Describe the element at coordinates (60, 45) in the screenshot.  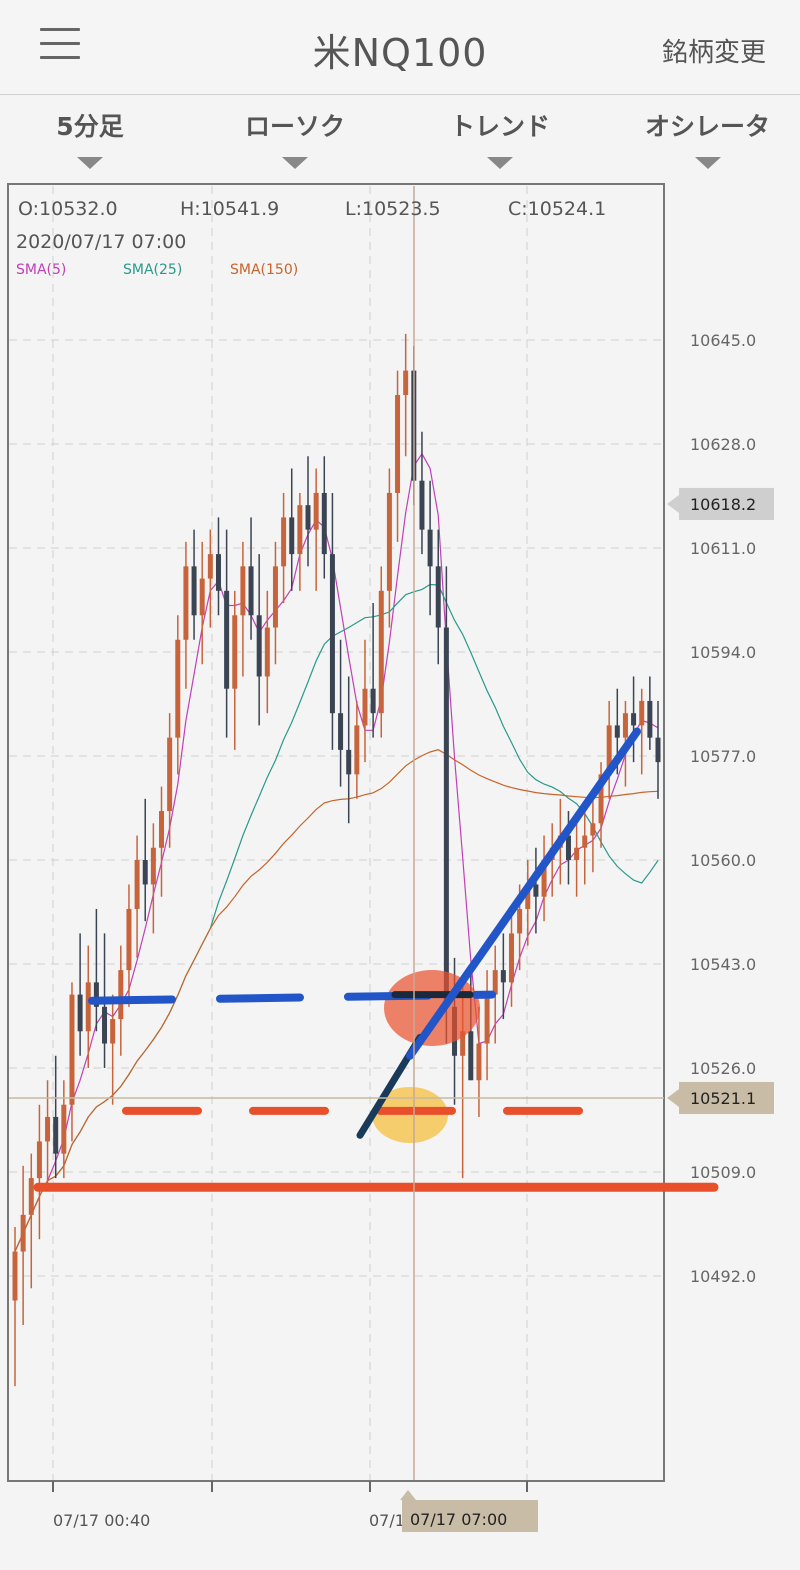
I see `hamburger-menu-icon` at that location.